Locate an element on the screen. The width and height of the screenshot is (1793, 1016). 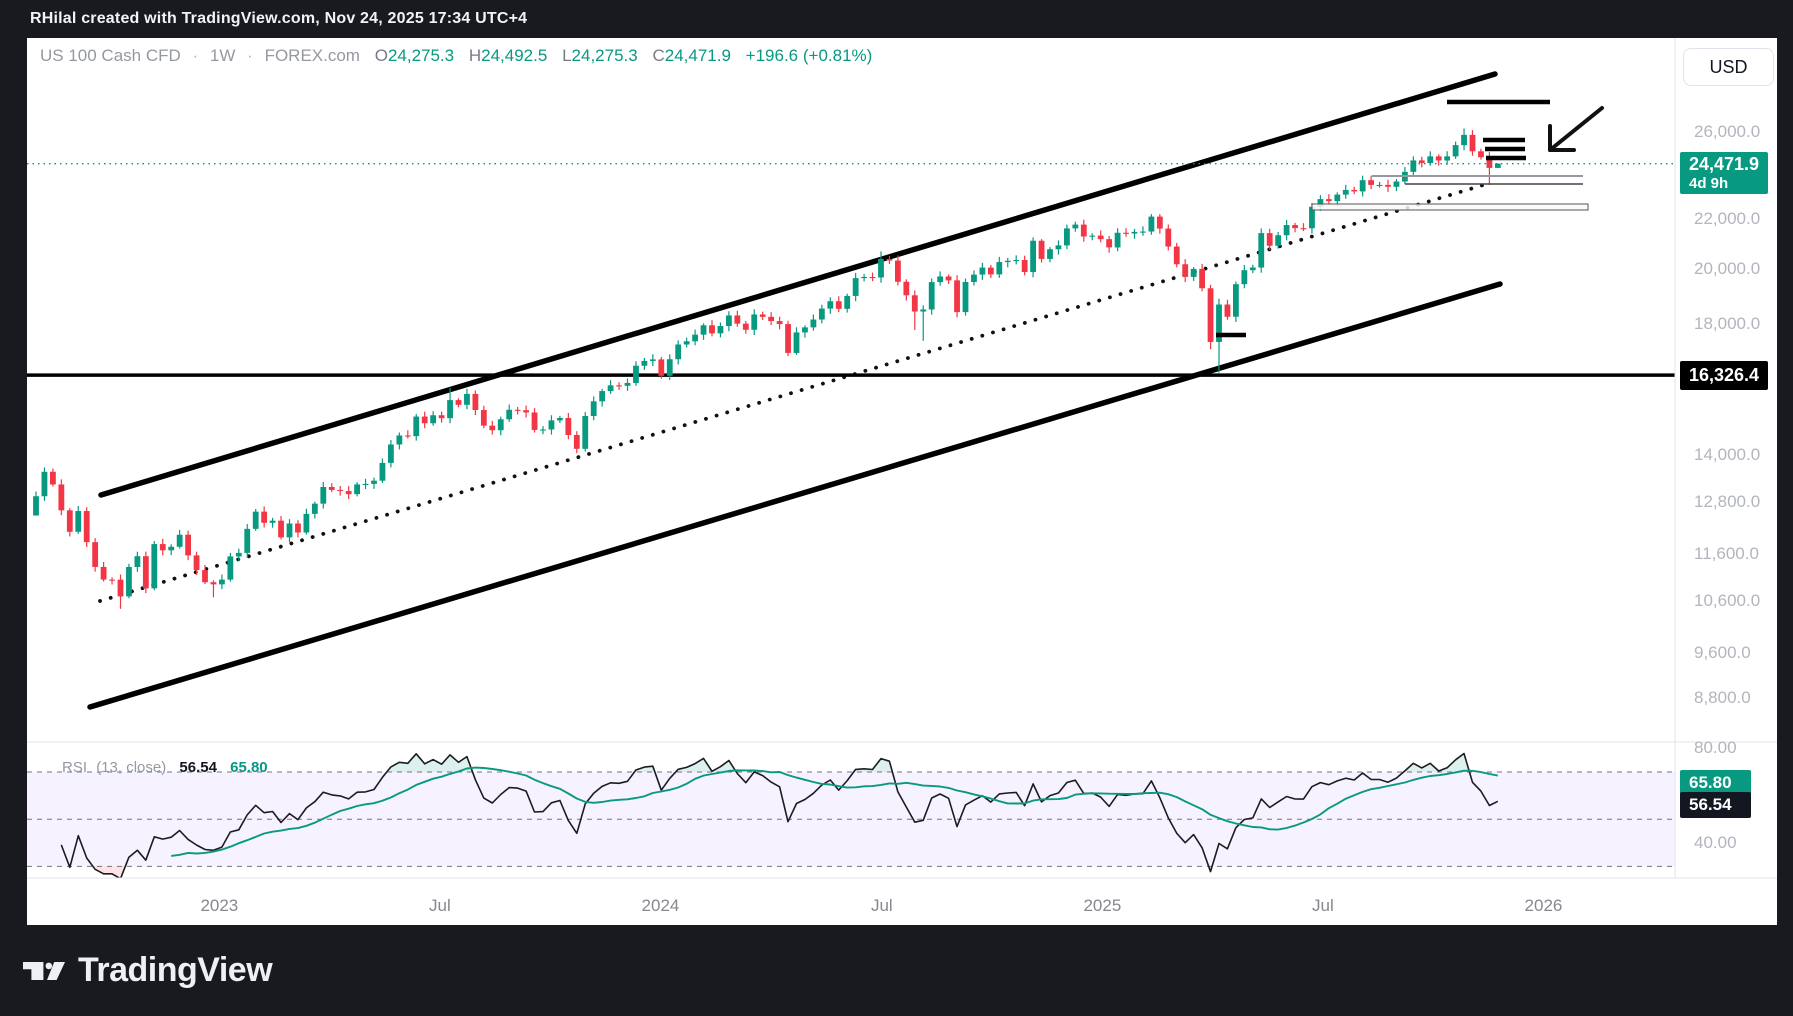
rsi-value-badge: 56.54 is located at coordinates (1715, 804).